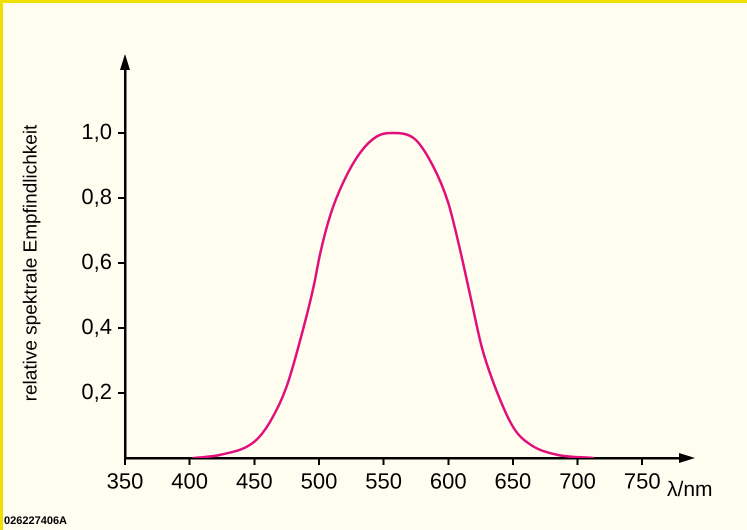  What do you see at coordinates (36, 521) in the screenshot?
I see `text: 026227406A` at bounding box center [36, 521].